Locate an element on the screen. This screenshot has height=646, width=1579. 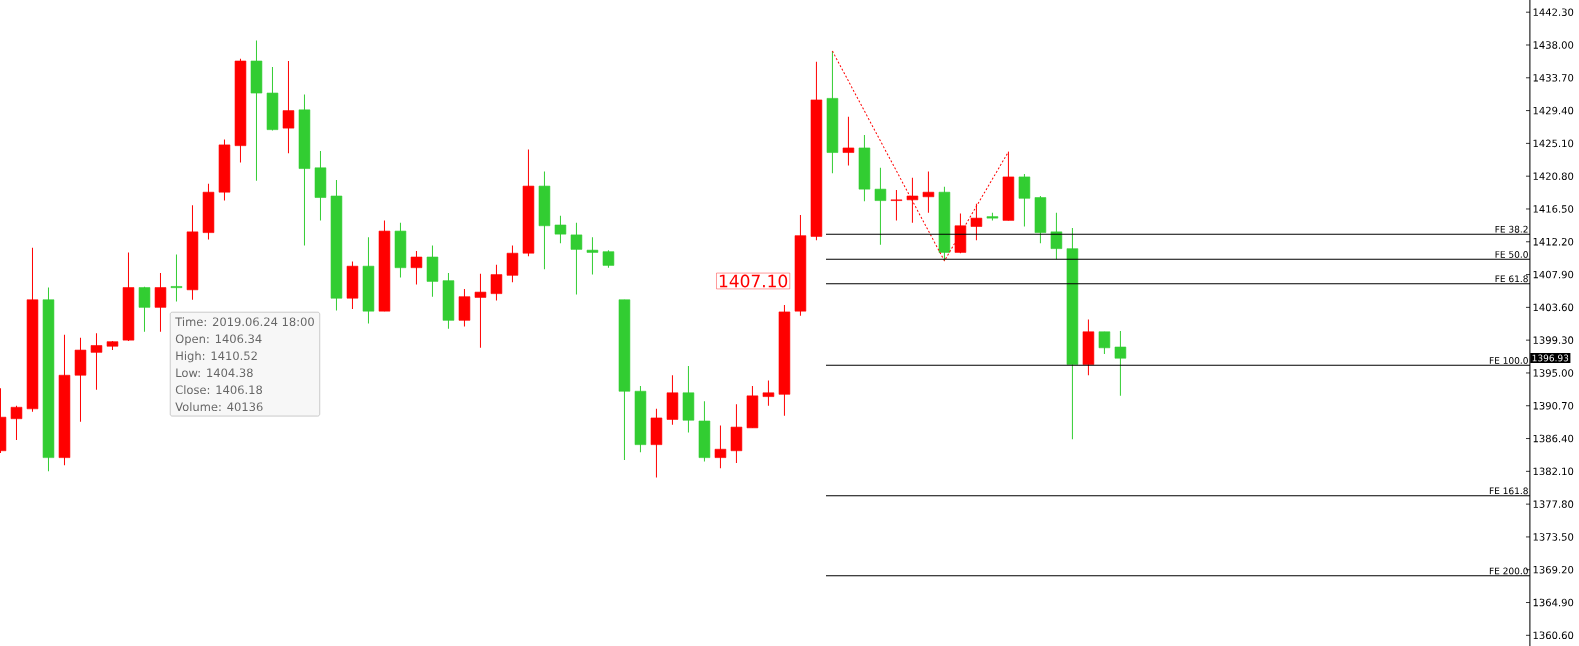
y-tick-label: 1403.60 is located at coordinates (1553, 307).